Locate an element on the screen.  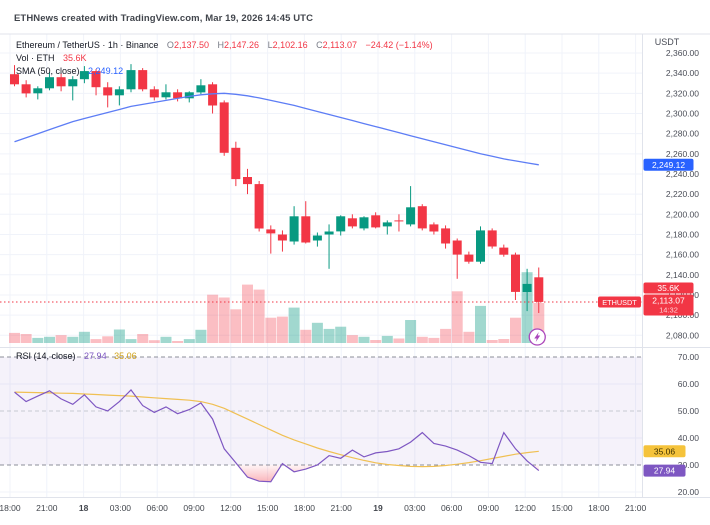
svg-text: 35.6K is located at coordinates (668, 288).